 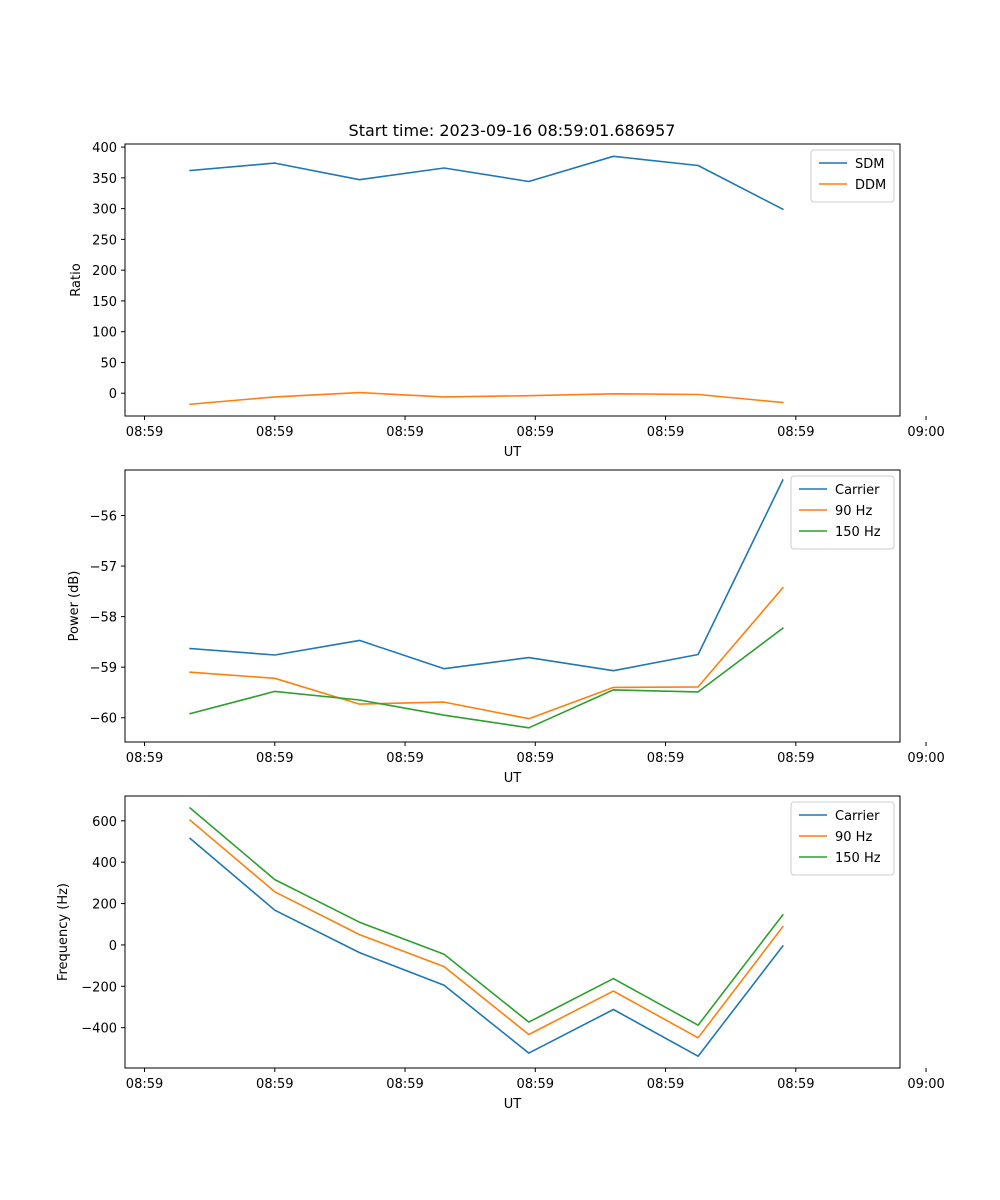 I want to click on y-tick-label: 350, so click(x=104, y=179).